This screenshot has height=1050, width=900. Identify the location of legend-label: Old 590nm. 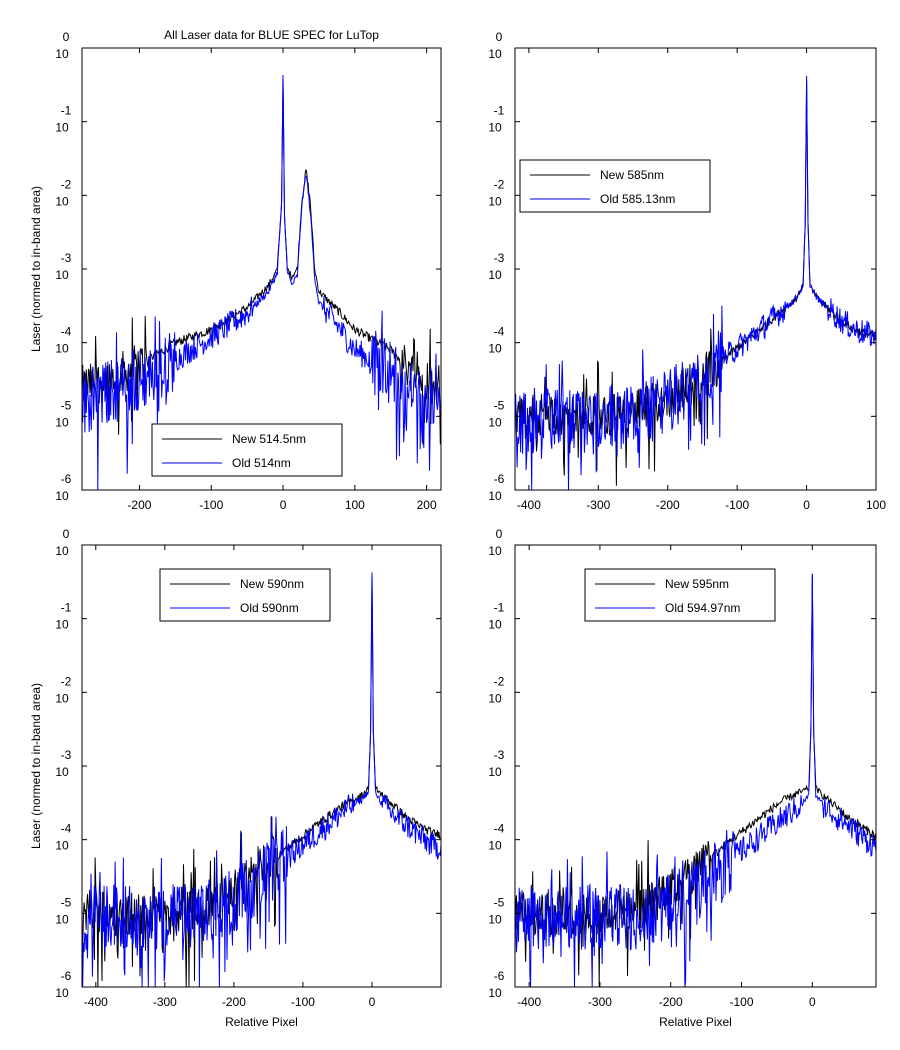
(269, 608).